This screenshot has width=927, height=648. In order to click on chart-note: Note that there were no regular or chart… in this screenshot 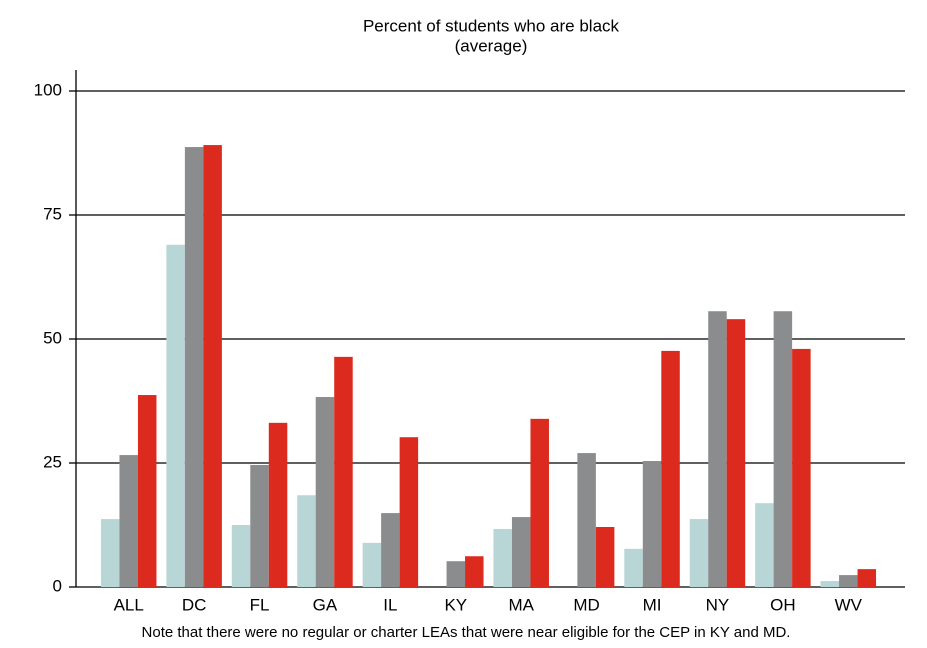, I will do `click(466, 632)`.